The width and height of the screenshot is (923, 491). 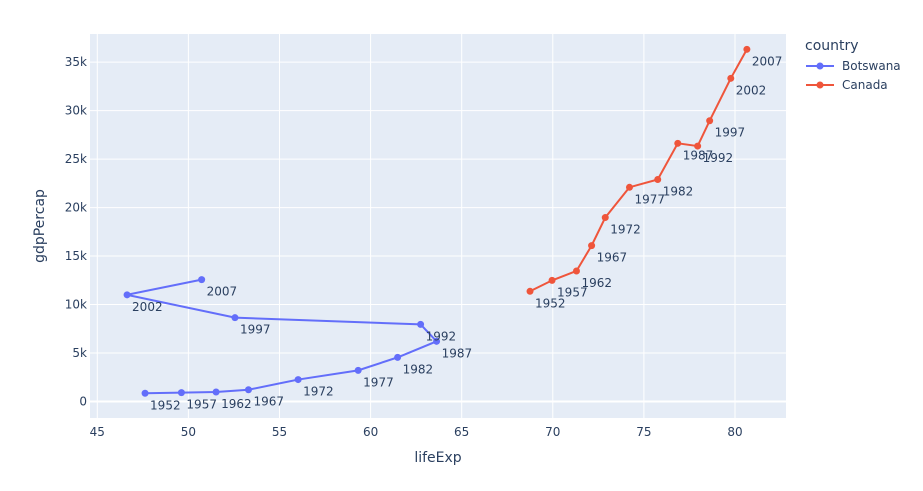 I want to click on x-tick-label: 80, so click(x=734, y=432).